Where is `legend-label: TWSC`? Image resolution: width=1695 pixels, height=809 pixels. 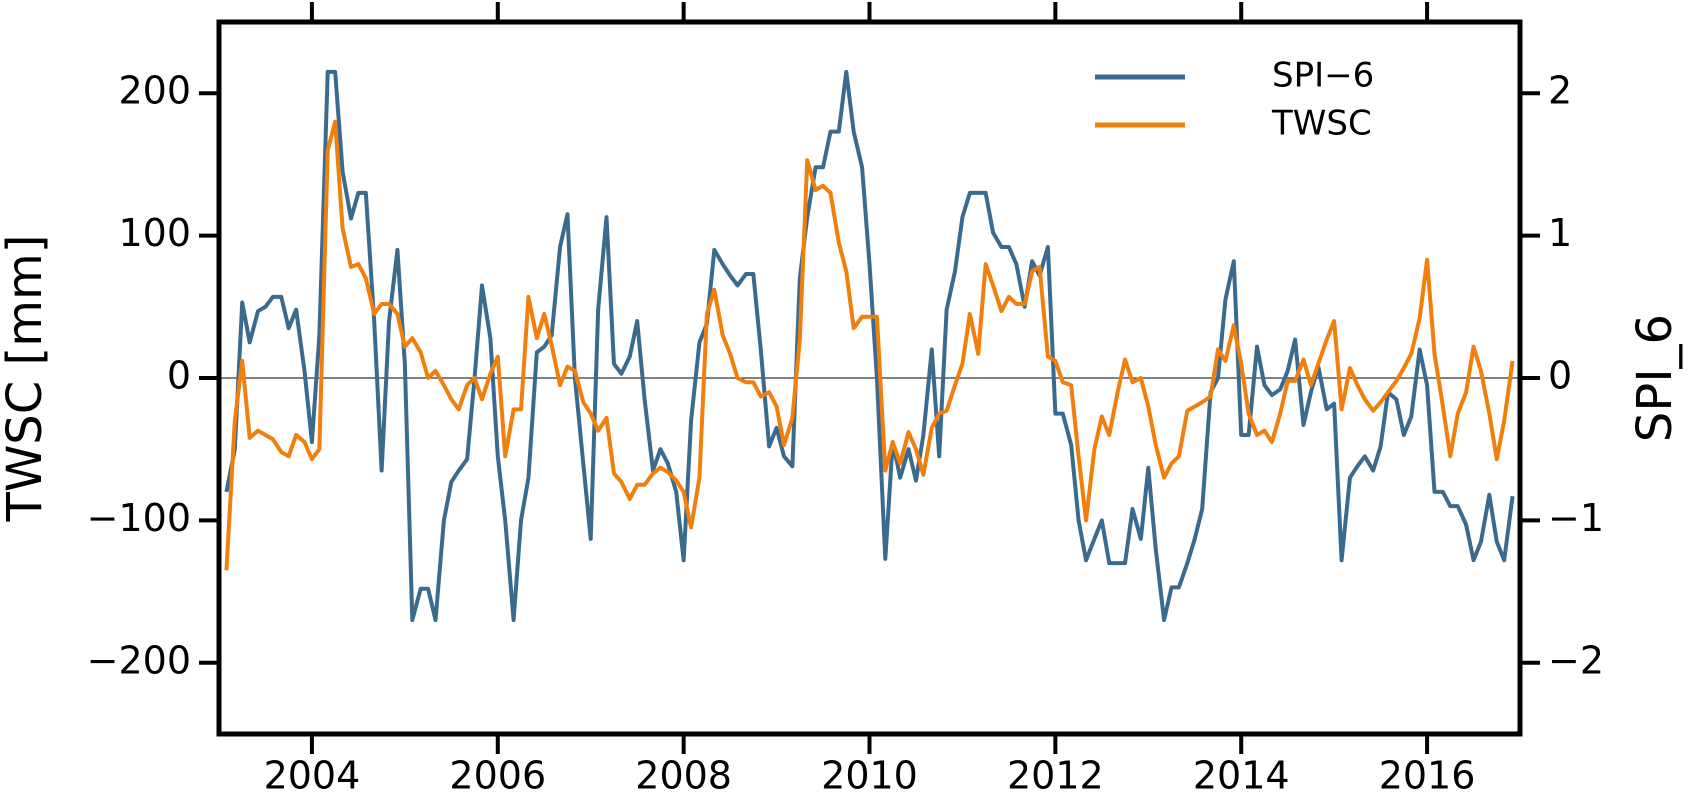 legend-label: TWSC is located at coordinates (1321, 124).